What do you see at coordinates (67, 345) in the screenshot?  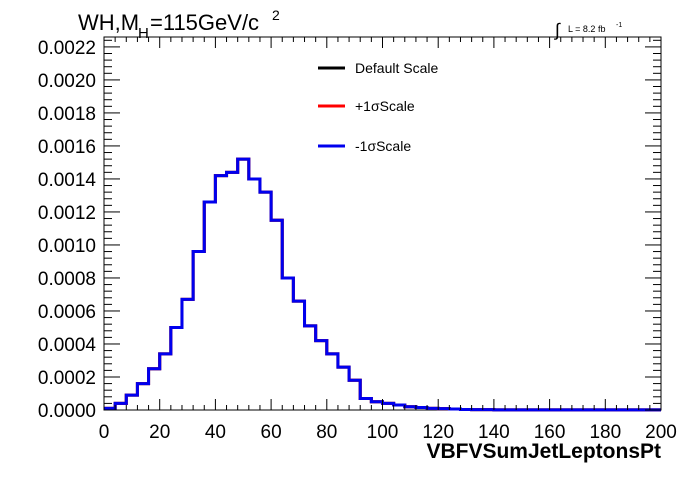 I see `y-tick-label: 0.0004` at bounding box center [67, 345].